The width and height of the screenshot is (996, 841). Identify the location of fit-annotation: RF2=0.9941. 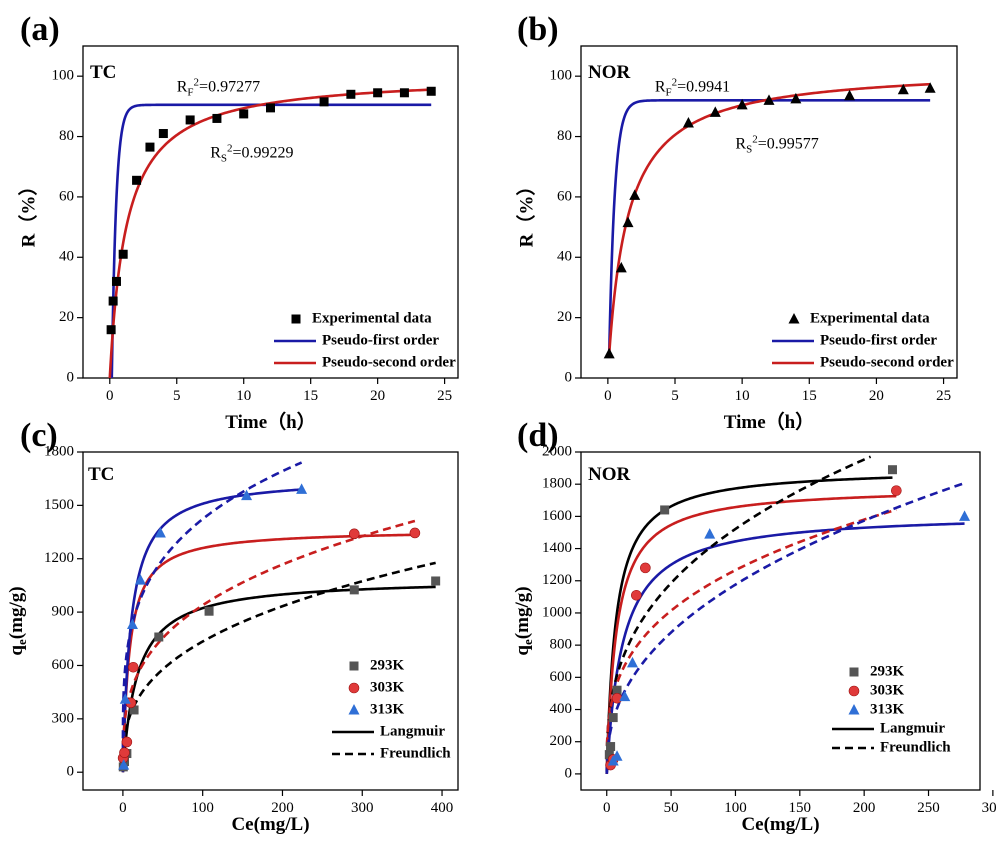
(692, 87).